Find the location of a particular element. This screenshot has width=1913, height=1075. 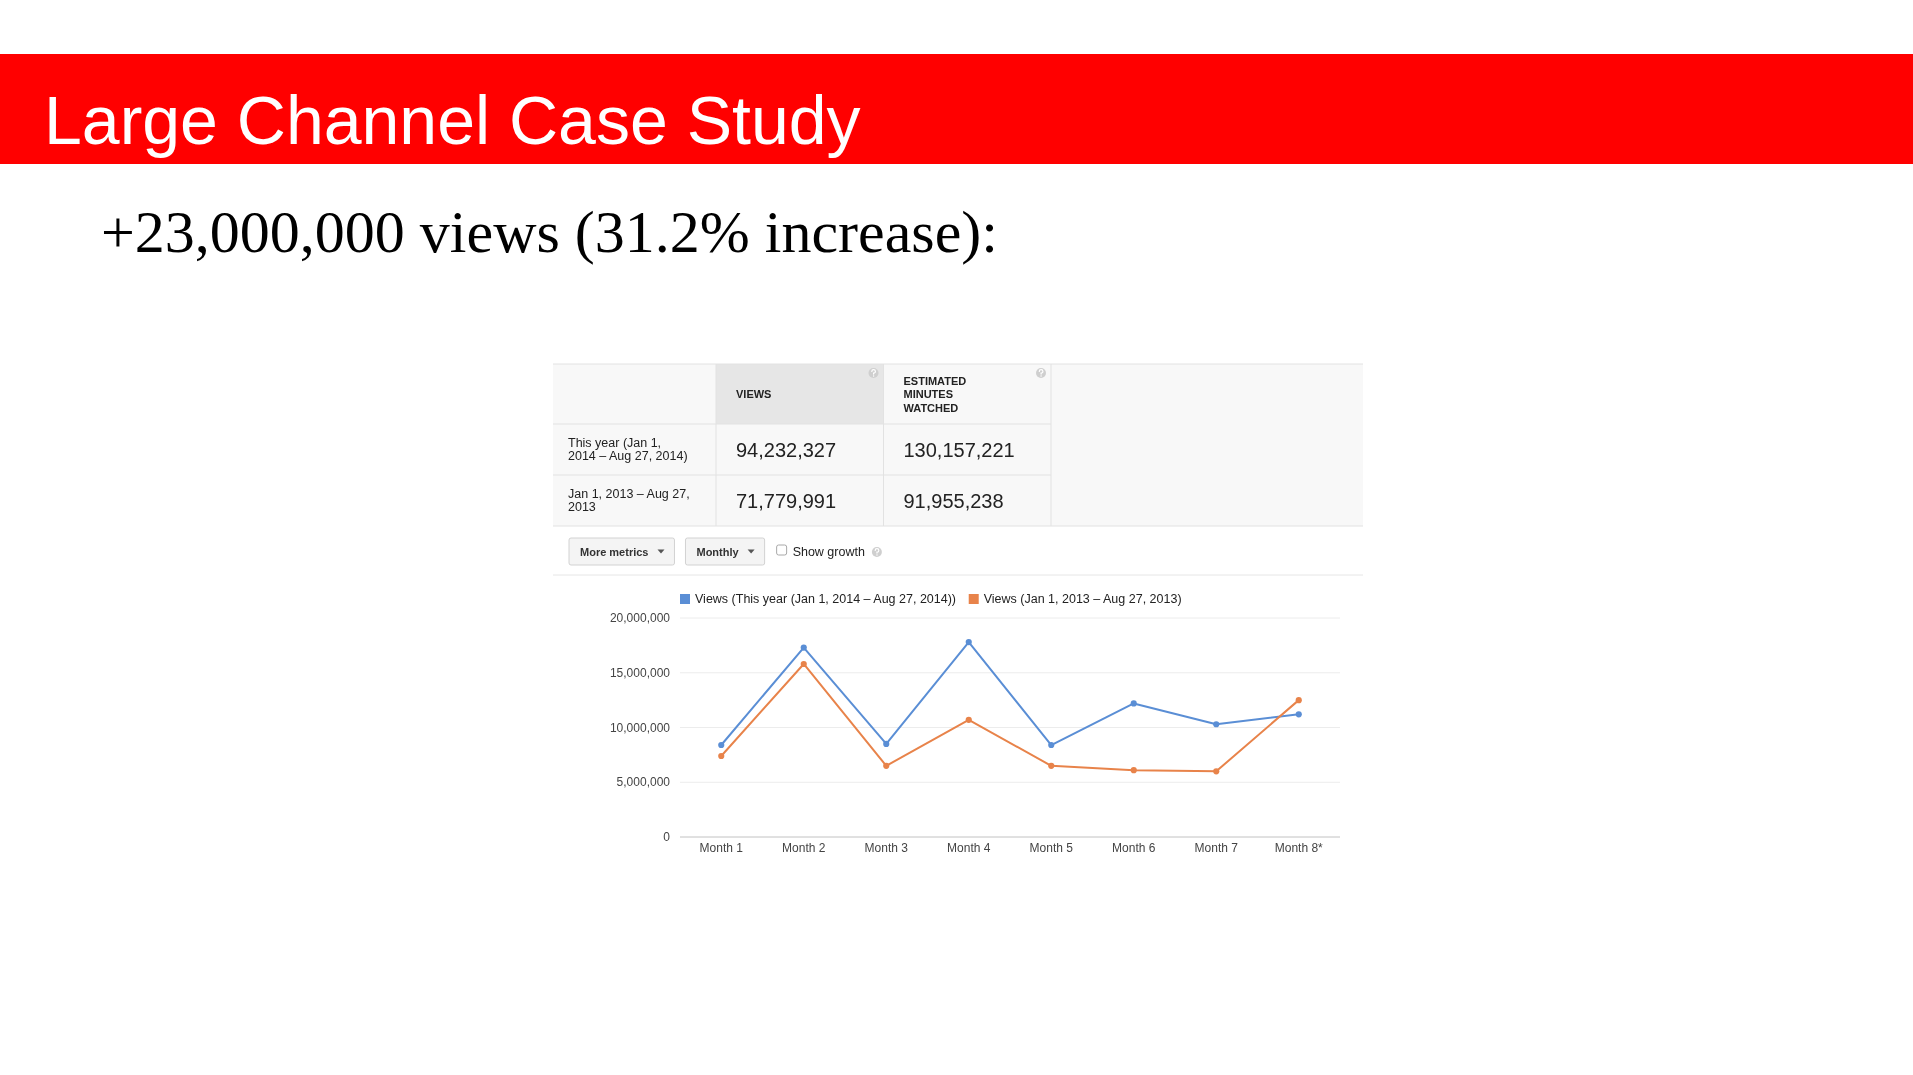

x-tick-label: Month 3 is located at coordinates (886, 848).